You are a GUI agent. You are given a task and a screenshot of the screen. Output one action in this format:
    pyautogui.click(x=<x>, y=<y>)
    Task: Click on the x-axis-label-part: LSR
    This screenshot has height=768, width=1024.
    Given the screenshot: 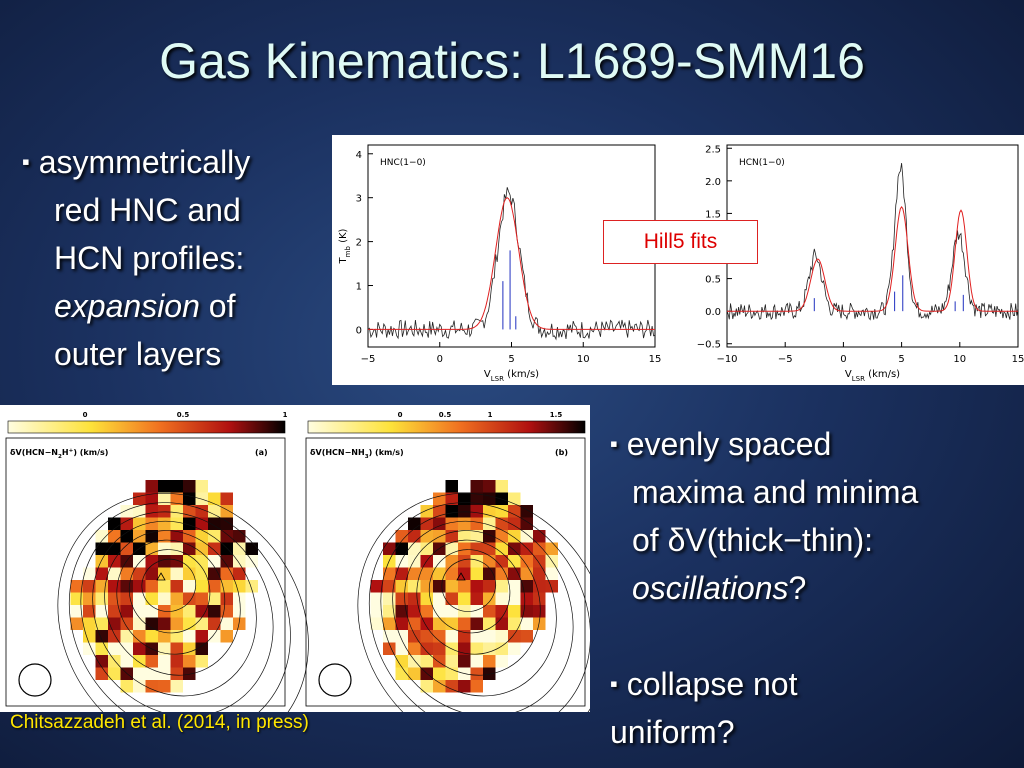 What is the action you would take?
    pyautogui.click(x=858, y=379)
    